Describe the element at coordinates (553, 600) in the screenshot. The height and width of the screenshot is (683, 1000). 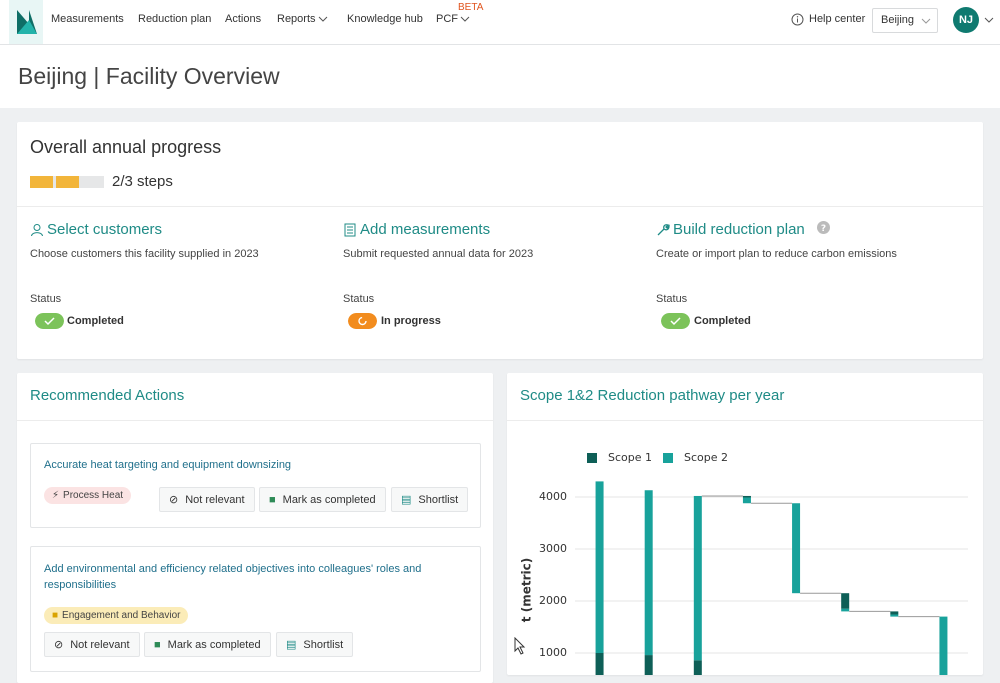
I see `y-tick-label: 2000` at that location.